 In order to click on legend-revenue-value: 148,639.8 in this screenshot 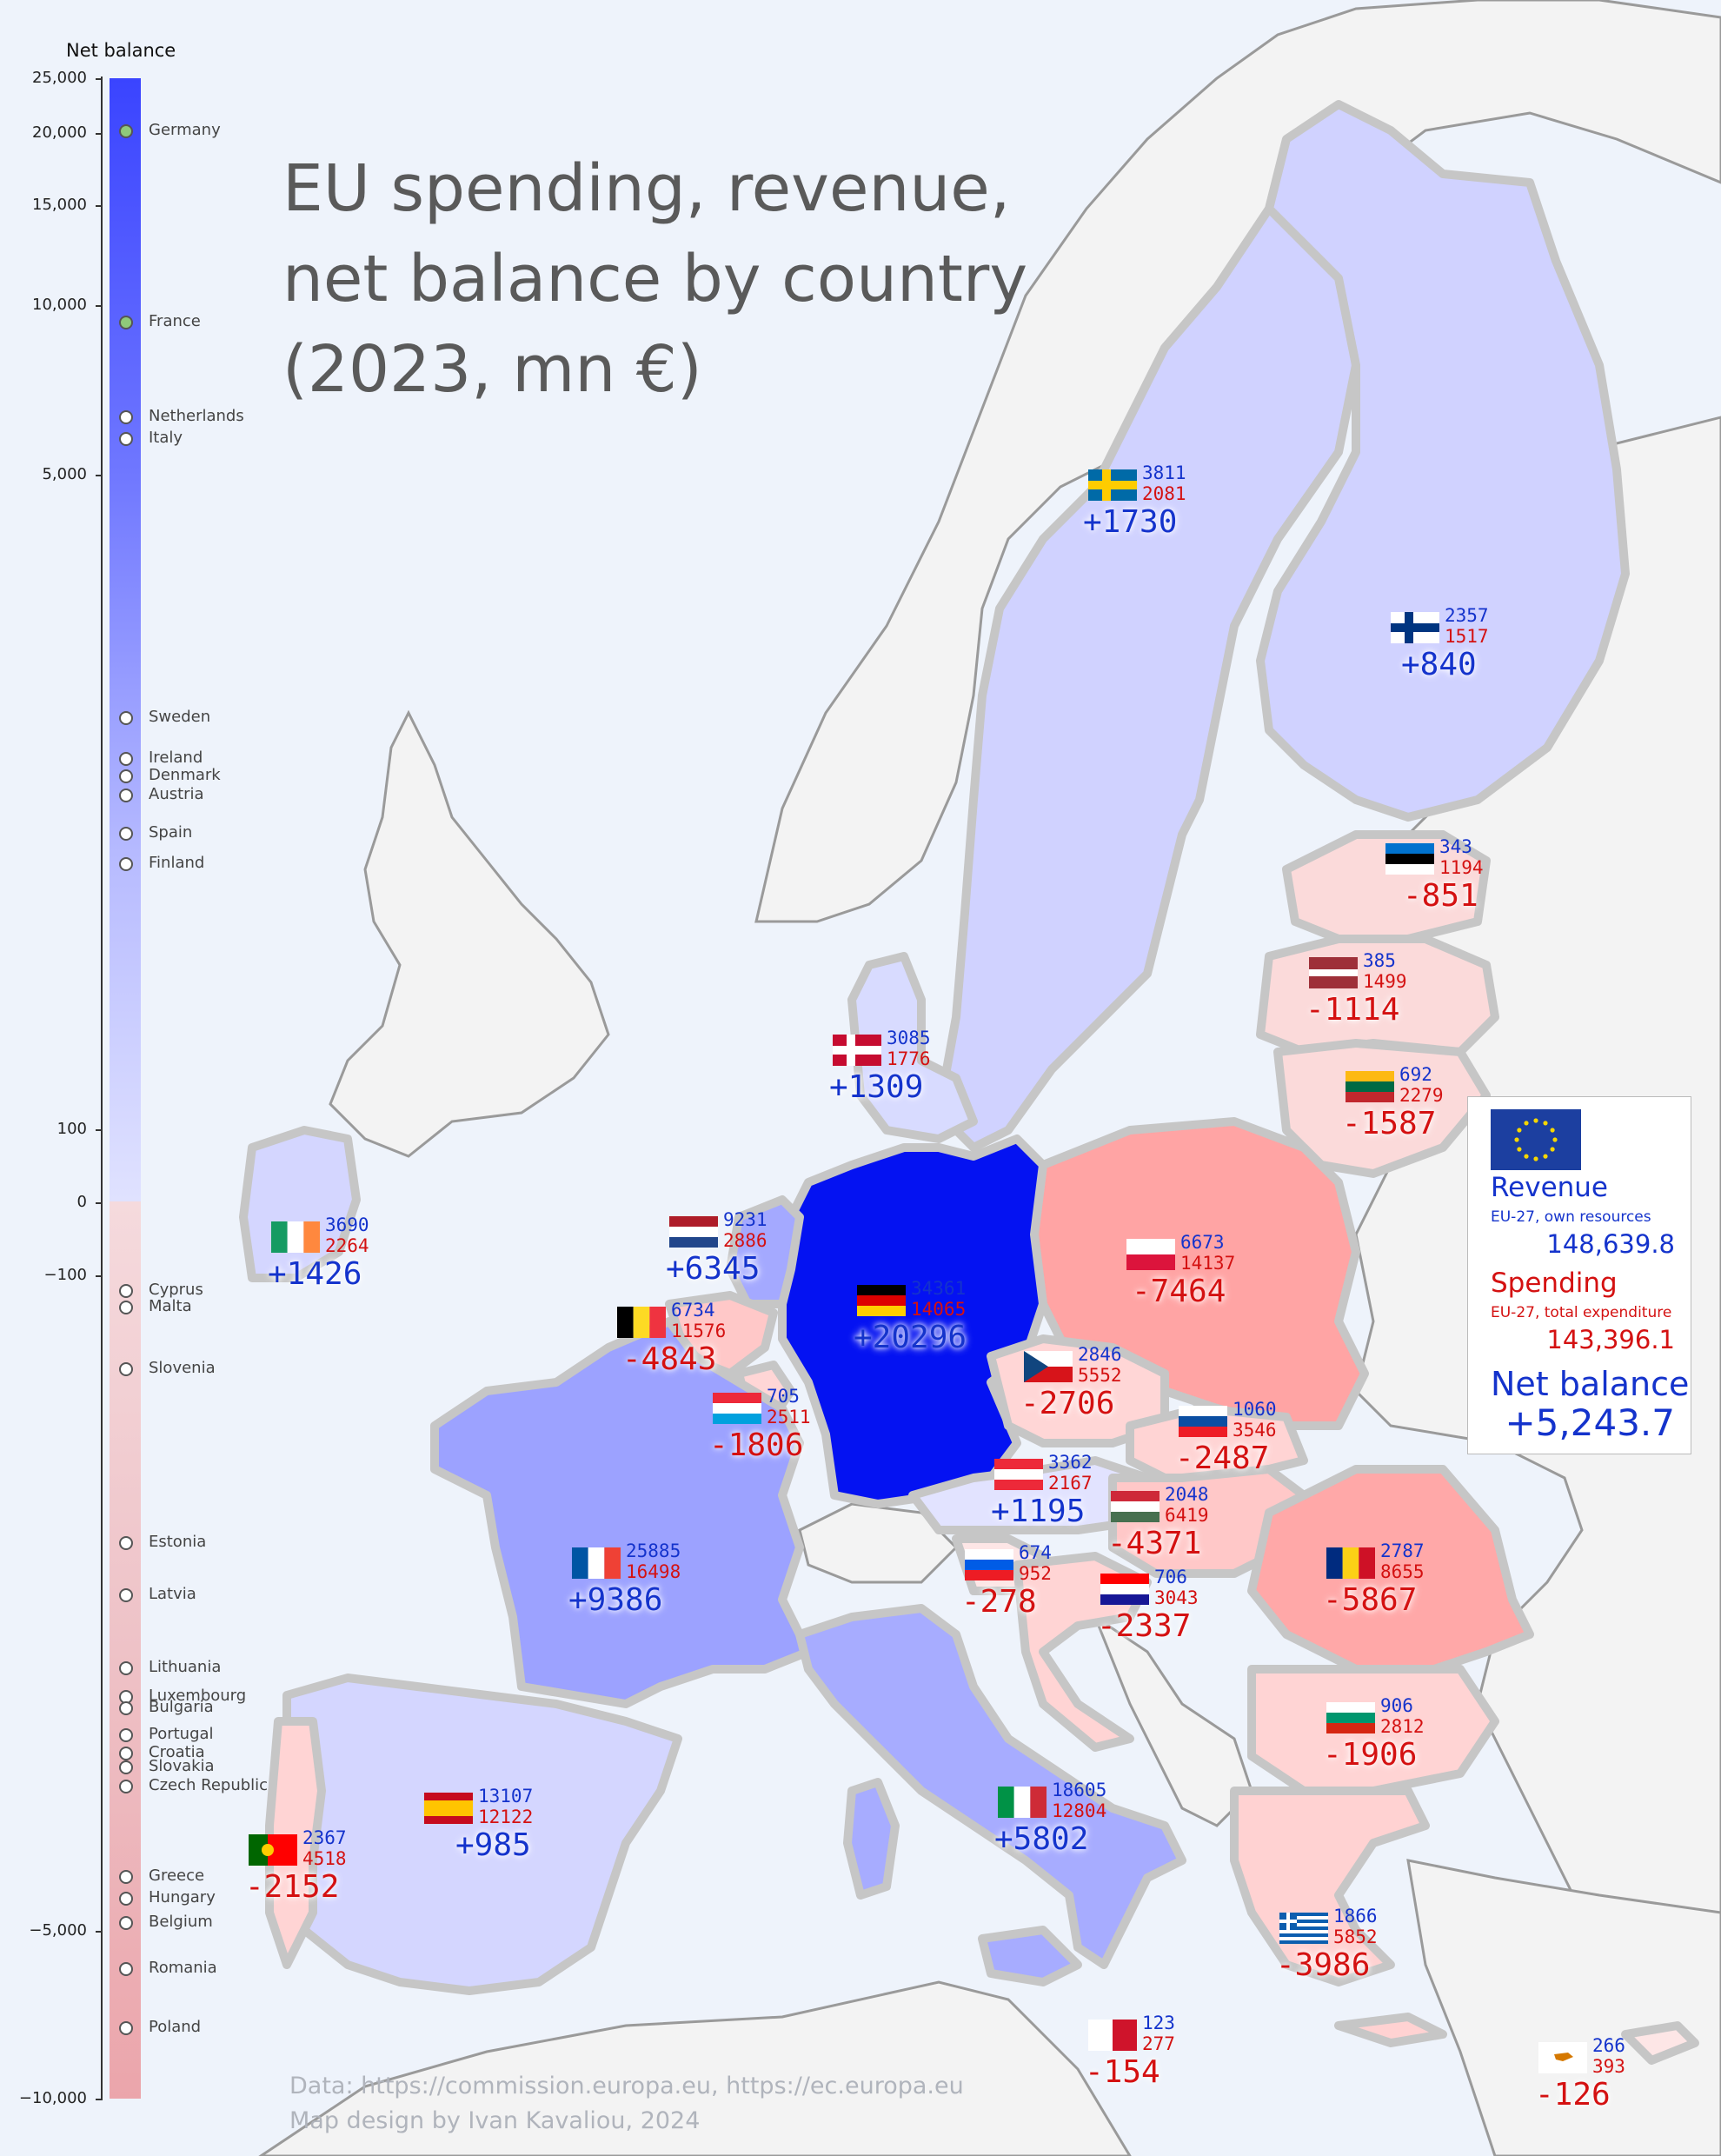, I will do `click(1610, 1244)`.